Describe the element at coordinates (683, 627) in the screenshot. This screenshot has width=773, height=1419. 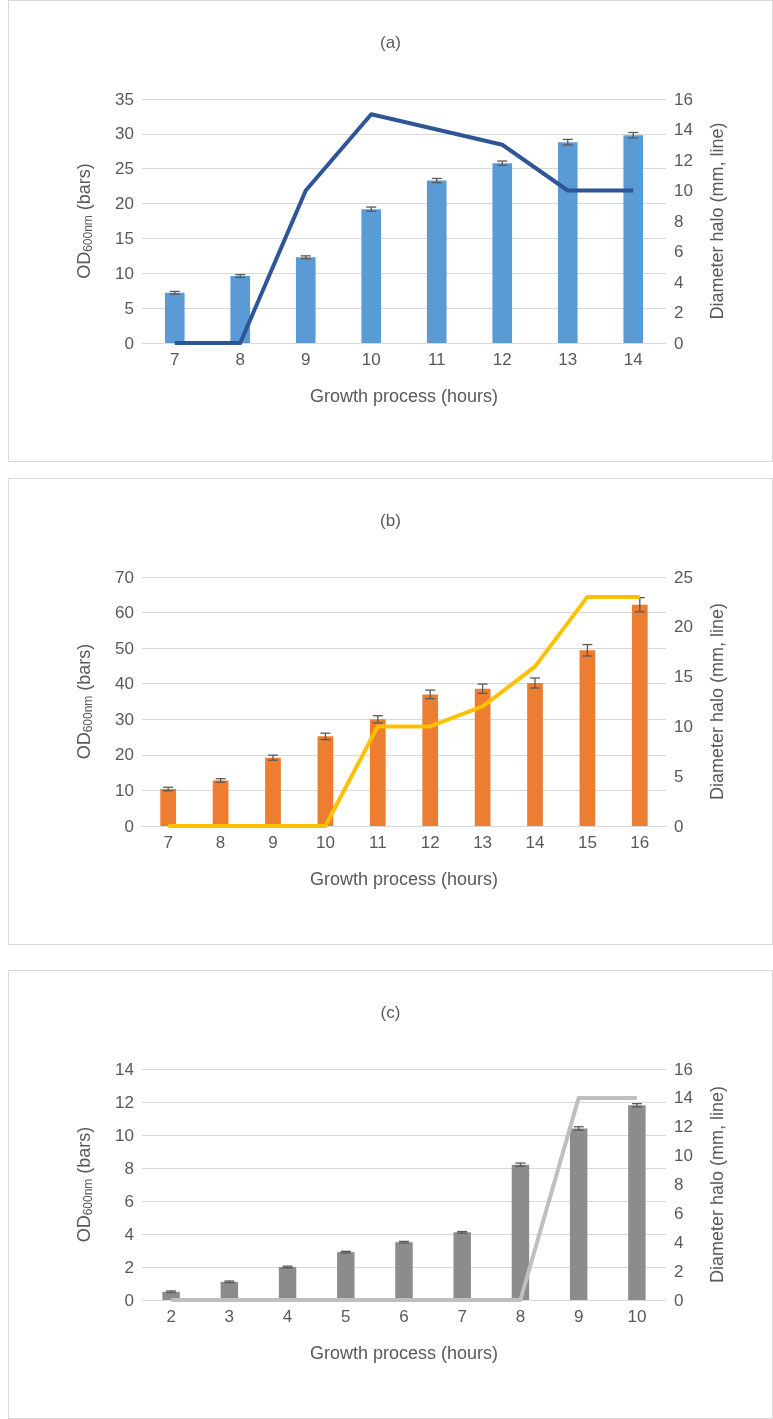
I see `y2-tick-label: 20` at that location.